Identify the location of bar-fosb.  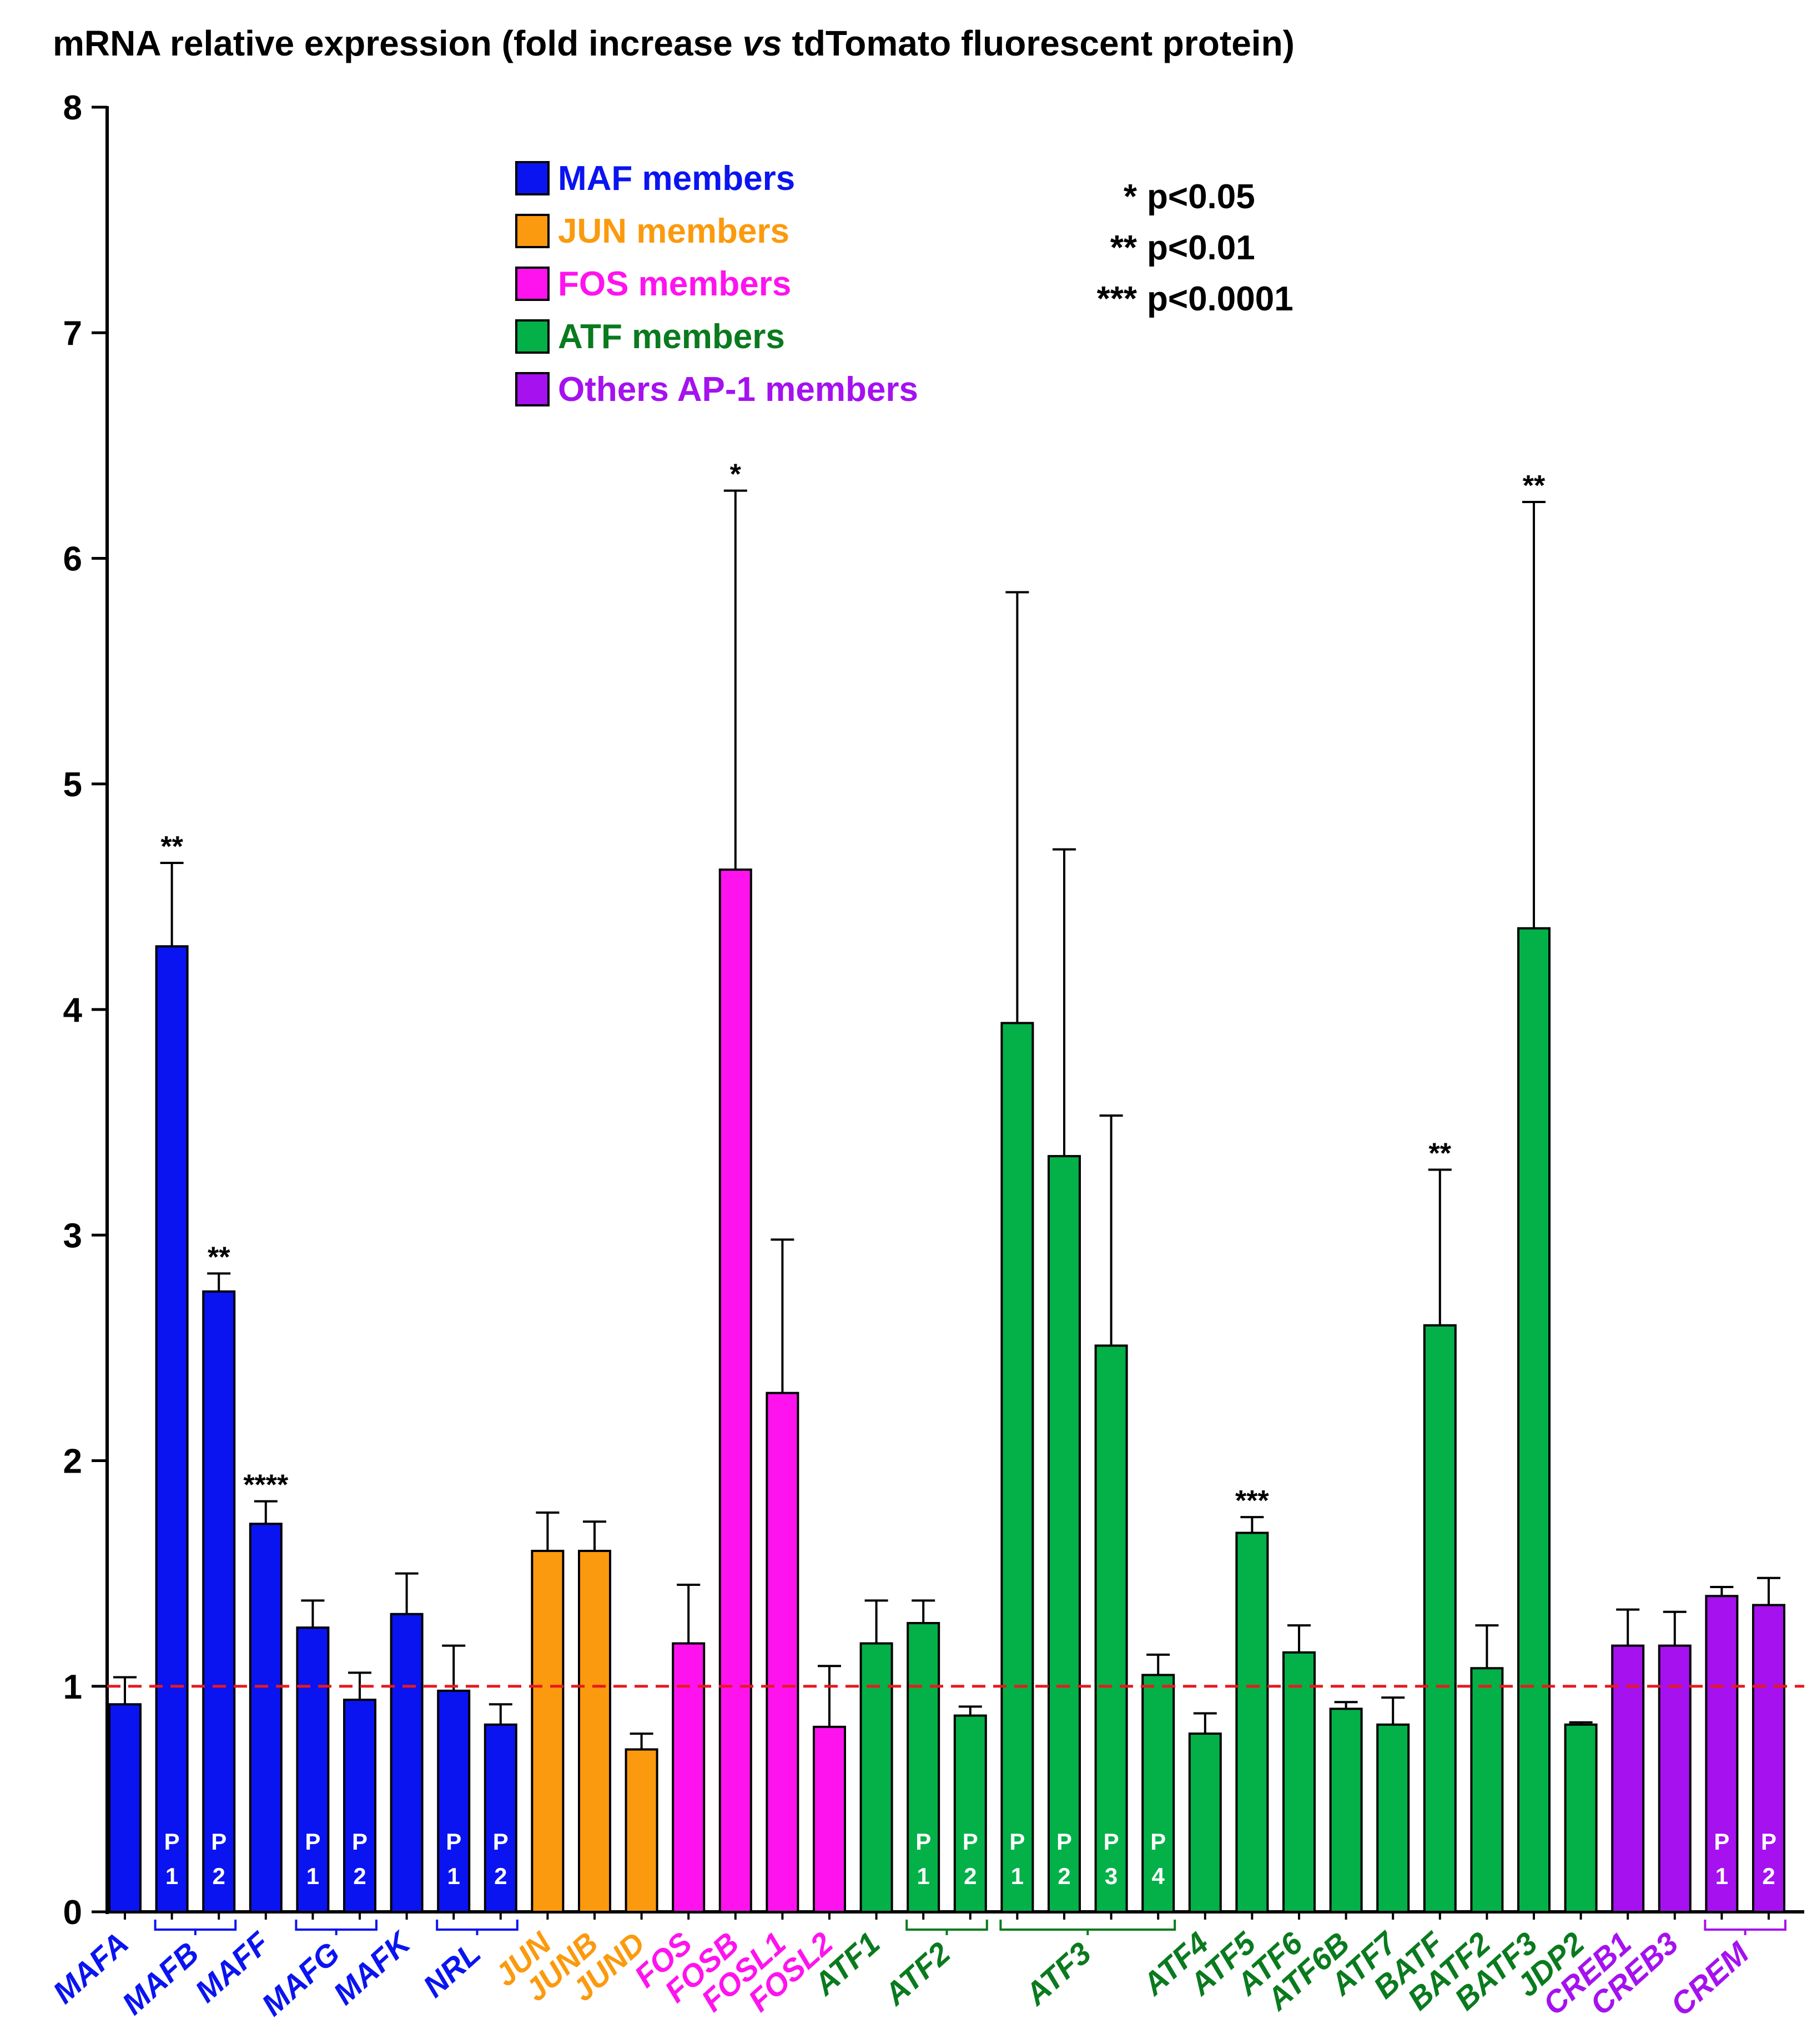
(735, 1390).